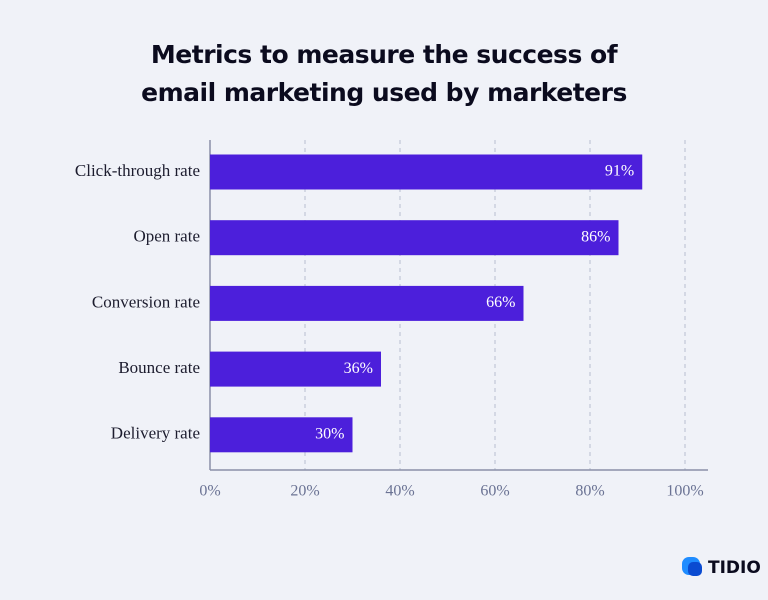 The height and width of the screenshot is (600, 768). Describe the element at coordinates (734, 568) in the screenshot. I see `brand-name: TIDIO` at that location.